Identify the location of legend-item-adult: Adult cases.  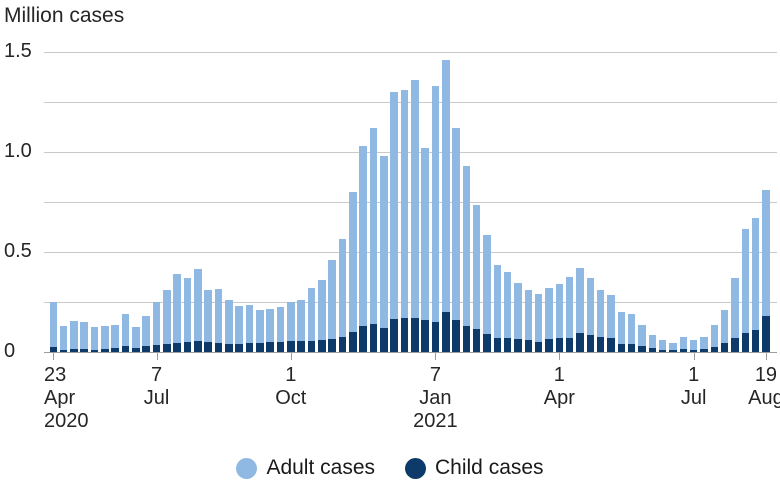
(305, 468).